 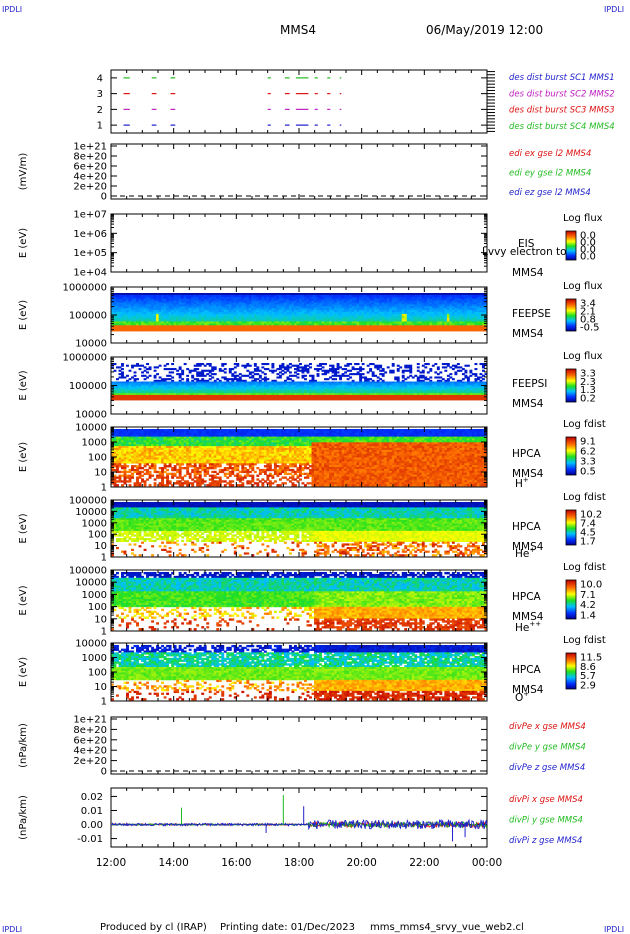 I want to click on edi-ytick-label: 0, so click(x=104, y=197).